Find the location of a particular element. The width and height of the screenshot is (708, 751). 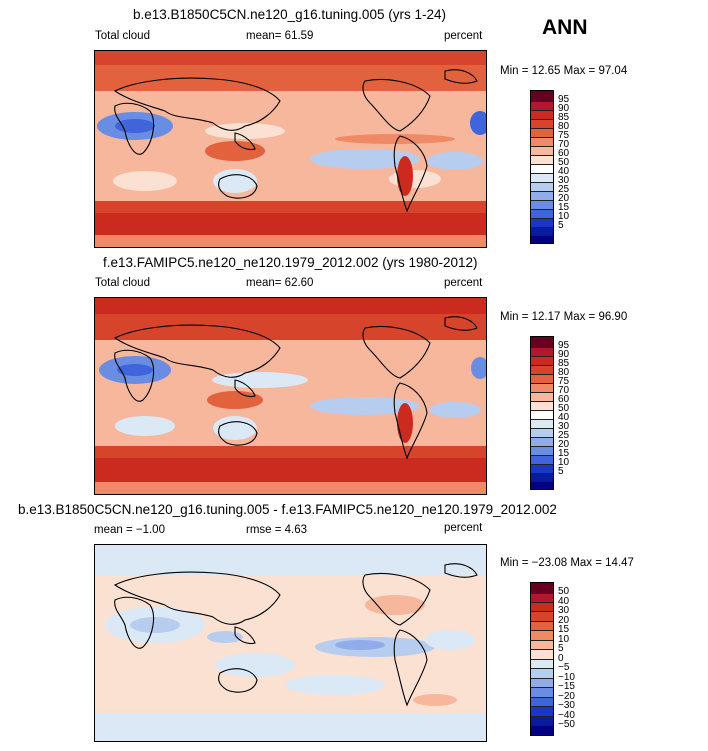

colorbar-1-tick: 75 is located at coordinates (564, 135).